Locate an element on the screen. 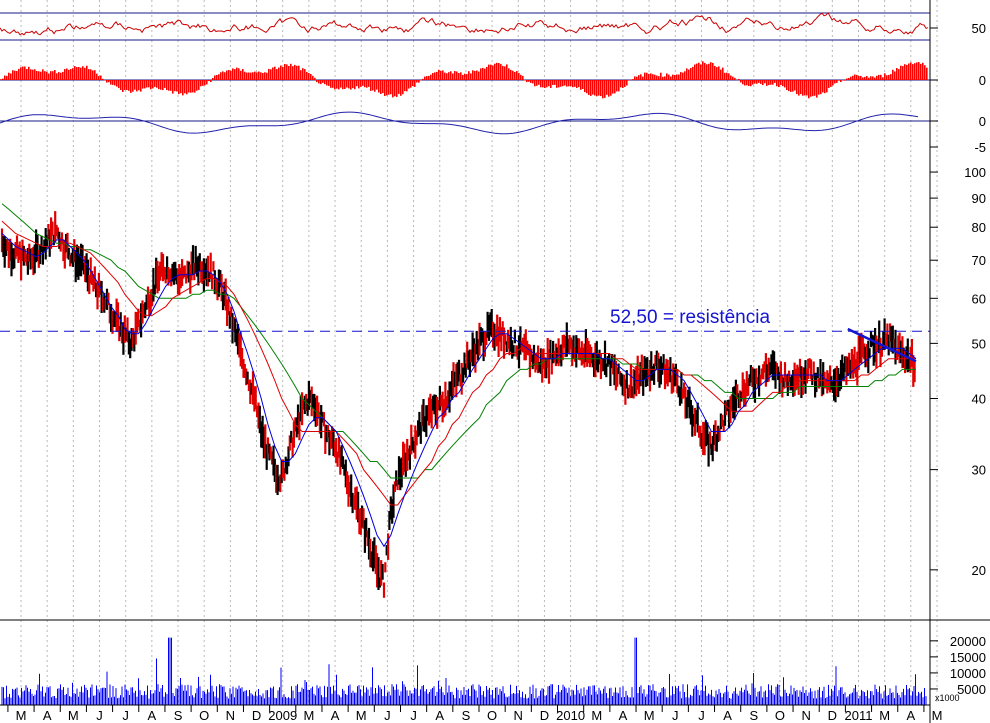  y-tick-label: 30 is located at coordinates (979, 470).